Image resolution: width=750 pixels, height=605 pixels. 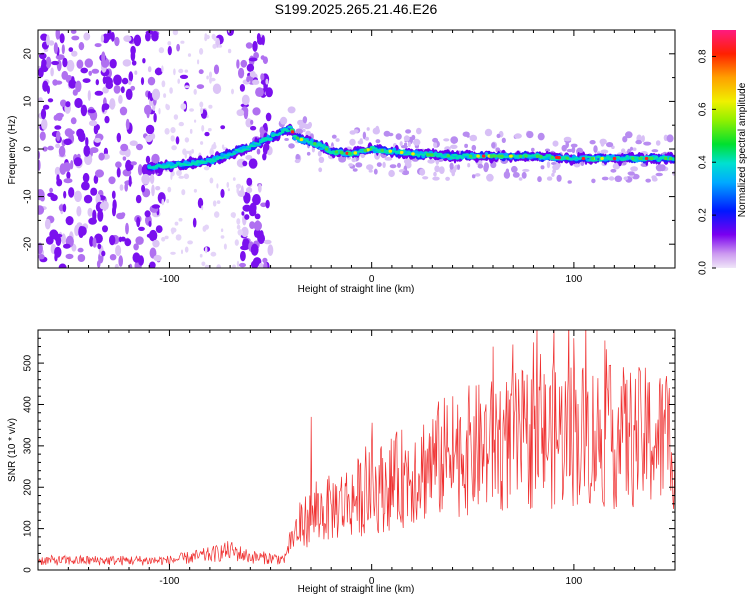 What do you see at coordinates (372, 581) in the screenshot?
I see `x-tick-label: 0` at bounding box center [372, 581].